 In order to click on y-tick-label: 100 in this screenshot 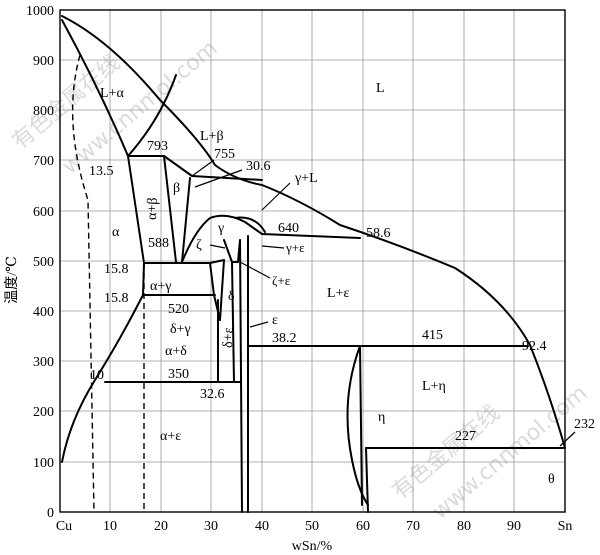, I will do `click(43, 463)`.